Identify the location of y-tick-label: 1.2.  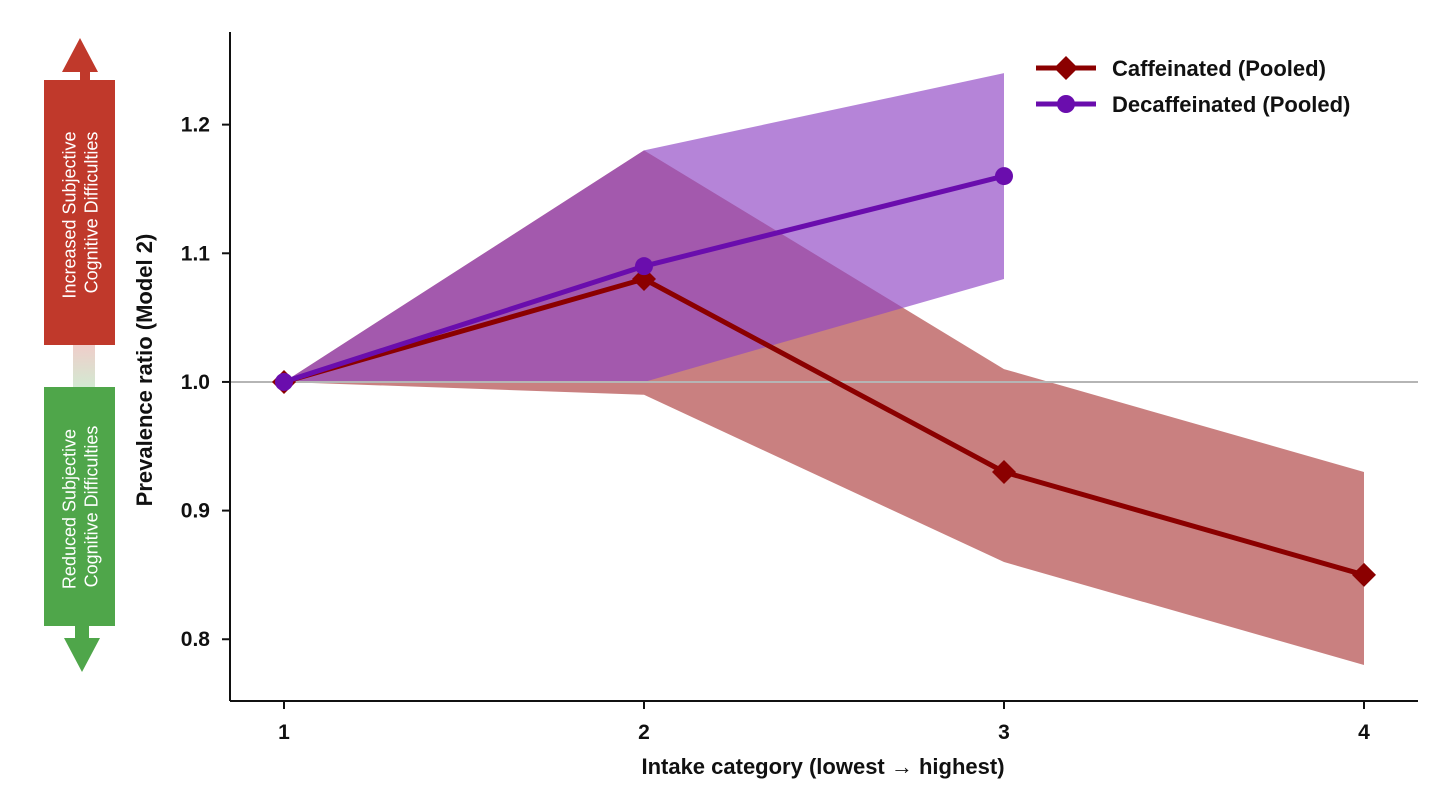
(195, 125).